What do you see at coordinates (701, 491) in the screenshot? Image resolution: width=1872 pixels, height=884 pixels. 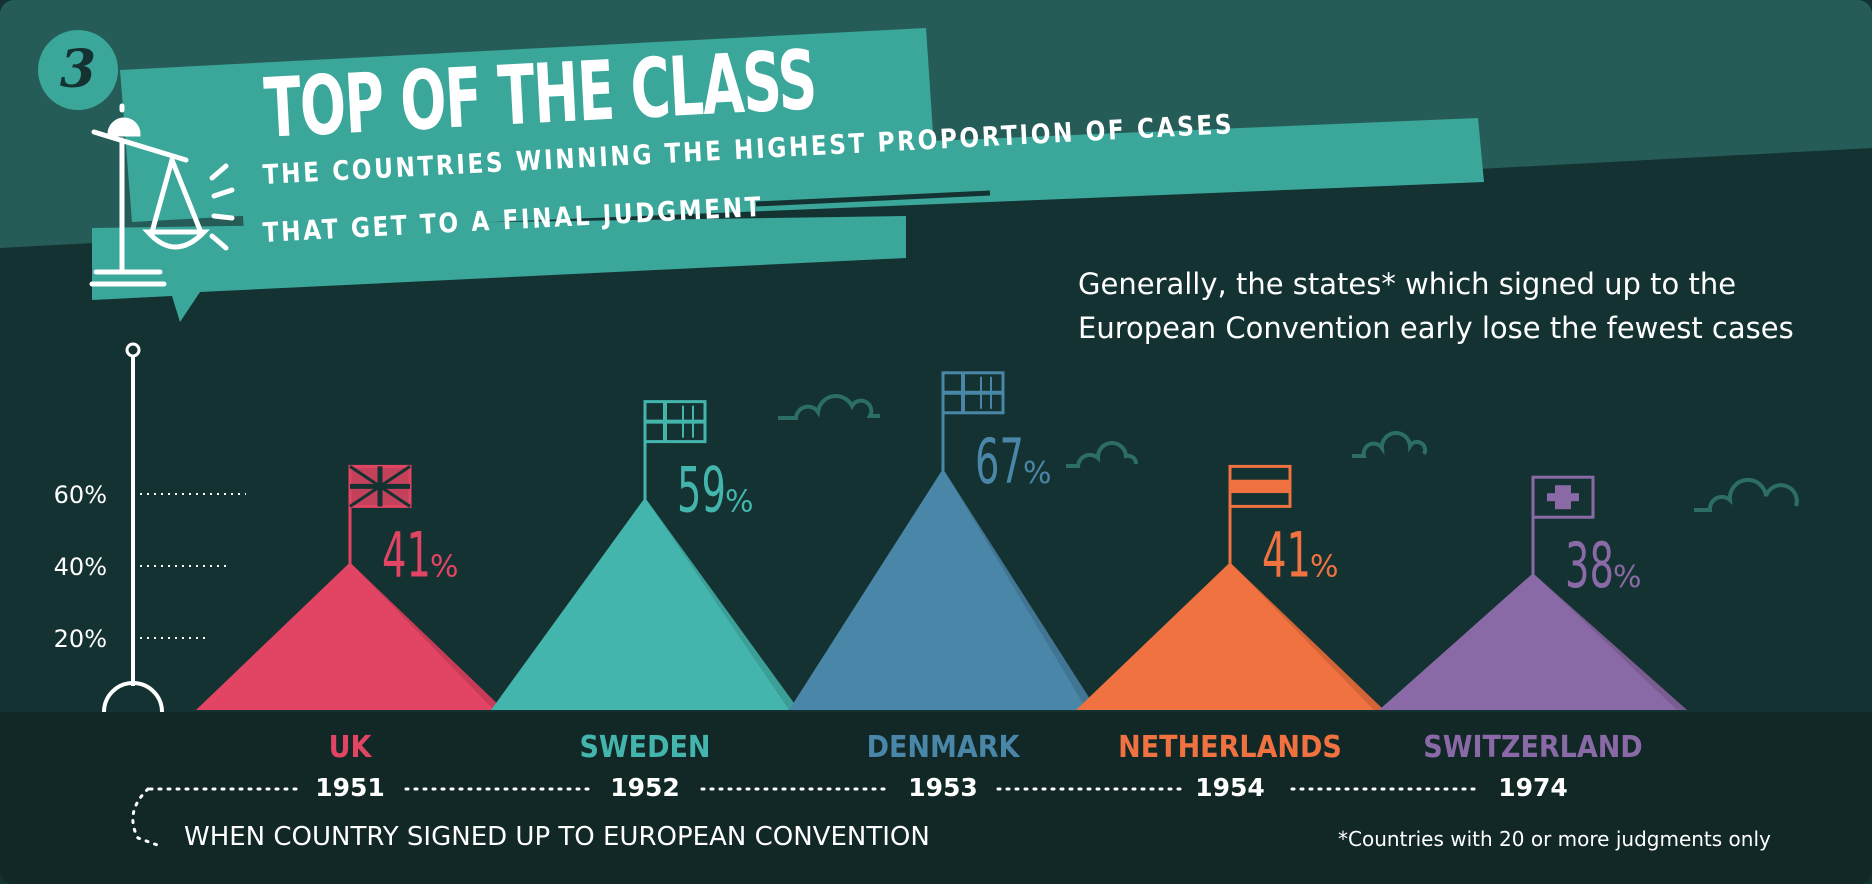 I see `data-label: 59` at bounding box center [701, 491].